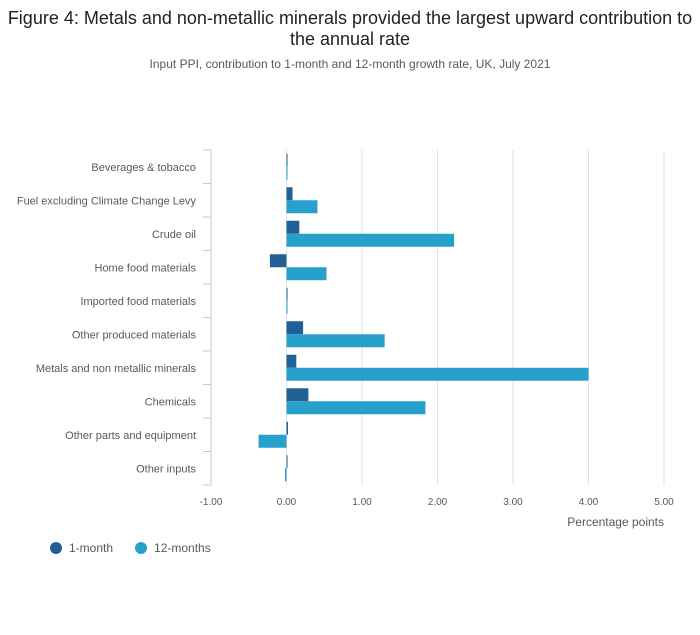 This screenshot has height=635, width=700. Describe the element at coordinates (107, 201) in the screenshot. I see `category-label: Fuel excluding Climate Change Levy` at that location.